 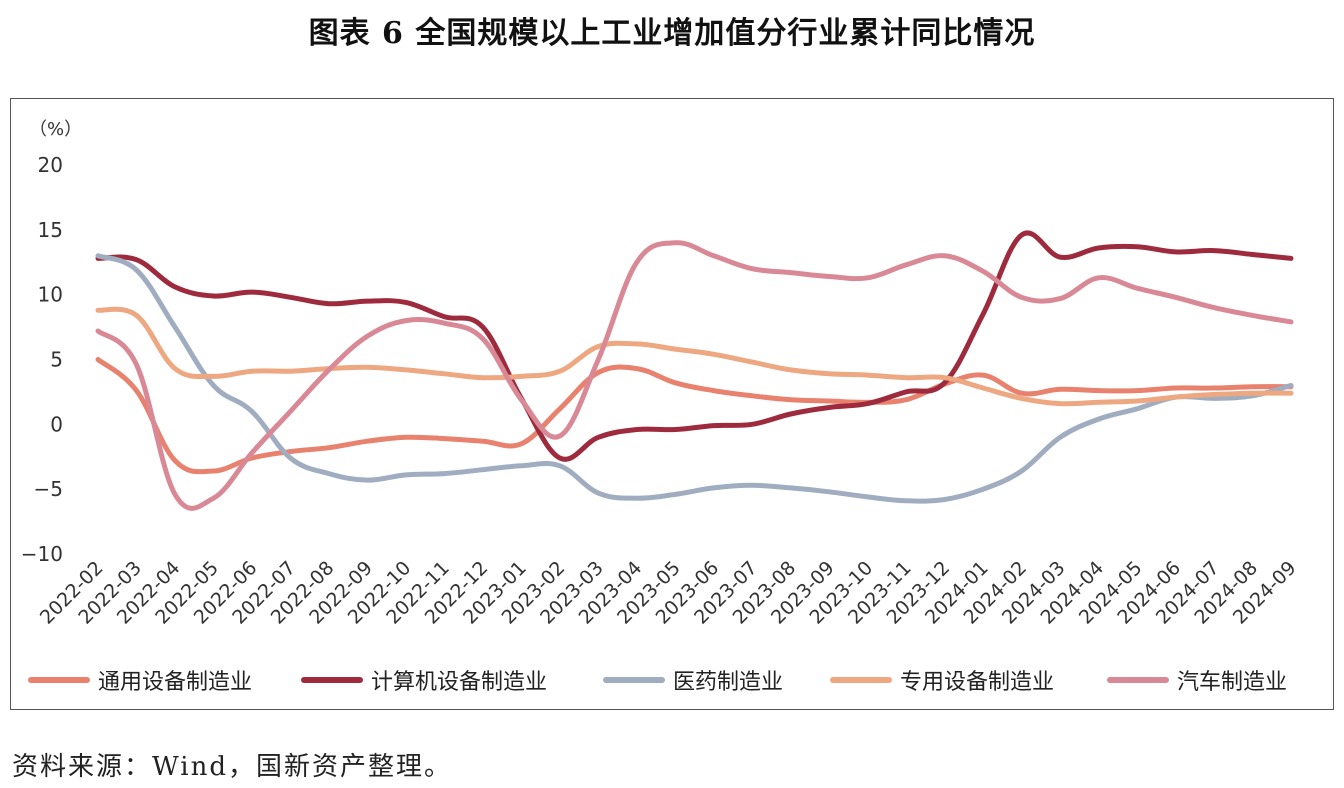 I want to click on y-unit-label: （%）, so click(x=55, y=129).